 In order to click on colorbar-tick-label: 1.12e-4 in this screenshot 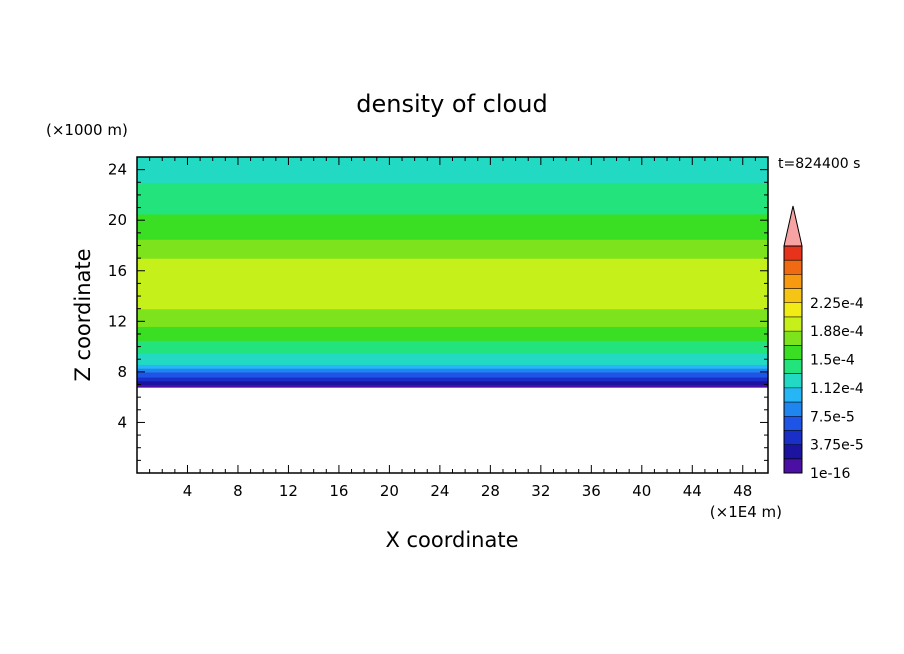, I will do `click(837, 389)`.